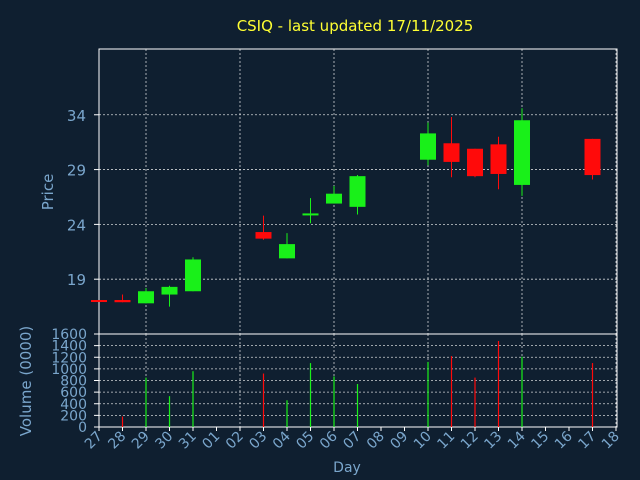 The height and width of the screenshot is (480, 640). What do you see at coordinates (117, 441) in the screenshot?
I see `day-tick-label: 28` at bounding box center [117, 441].